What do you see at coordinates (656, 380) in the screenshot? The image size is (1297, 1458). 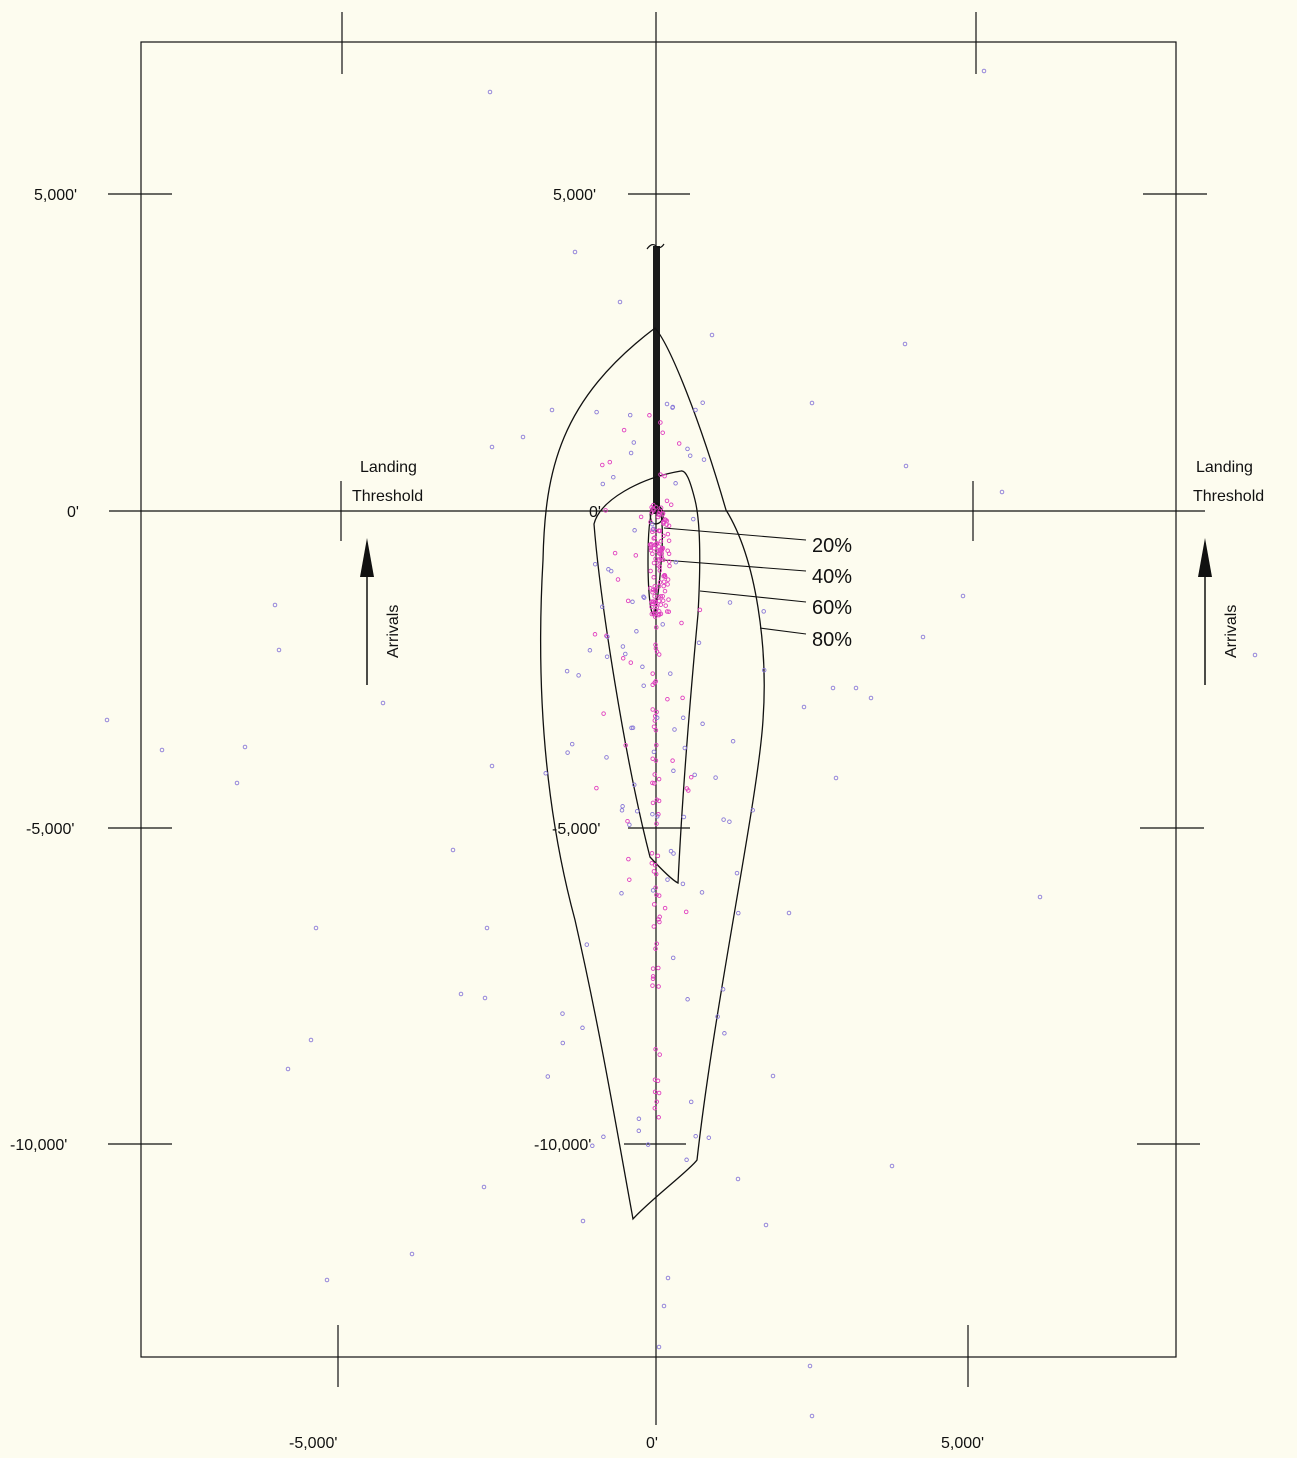 I see `runway` at bounding box center [656, 380].